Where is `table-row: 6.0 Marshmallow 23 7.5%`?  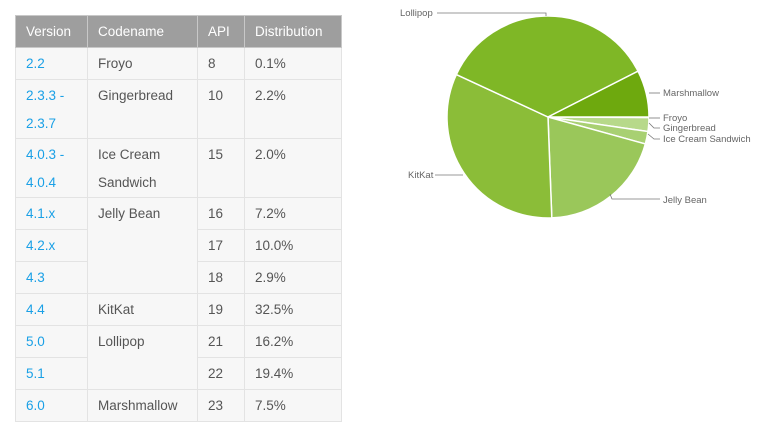
table-row: 6.0 Marshmallow 23 7.5% is located at coordinates (178, 405).